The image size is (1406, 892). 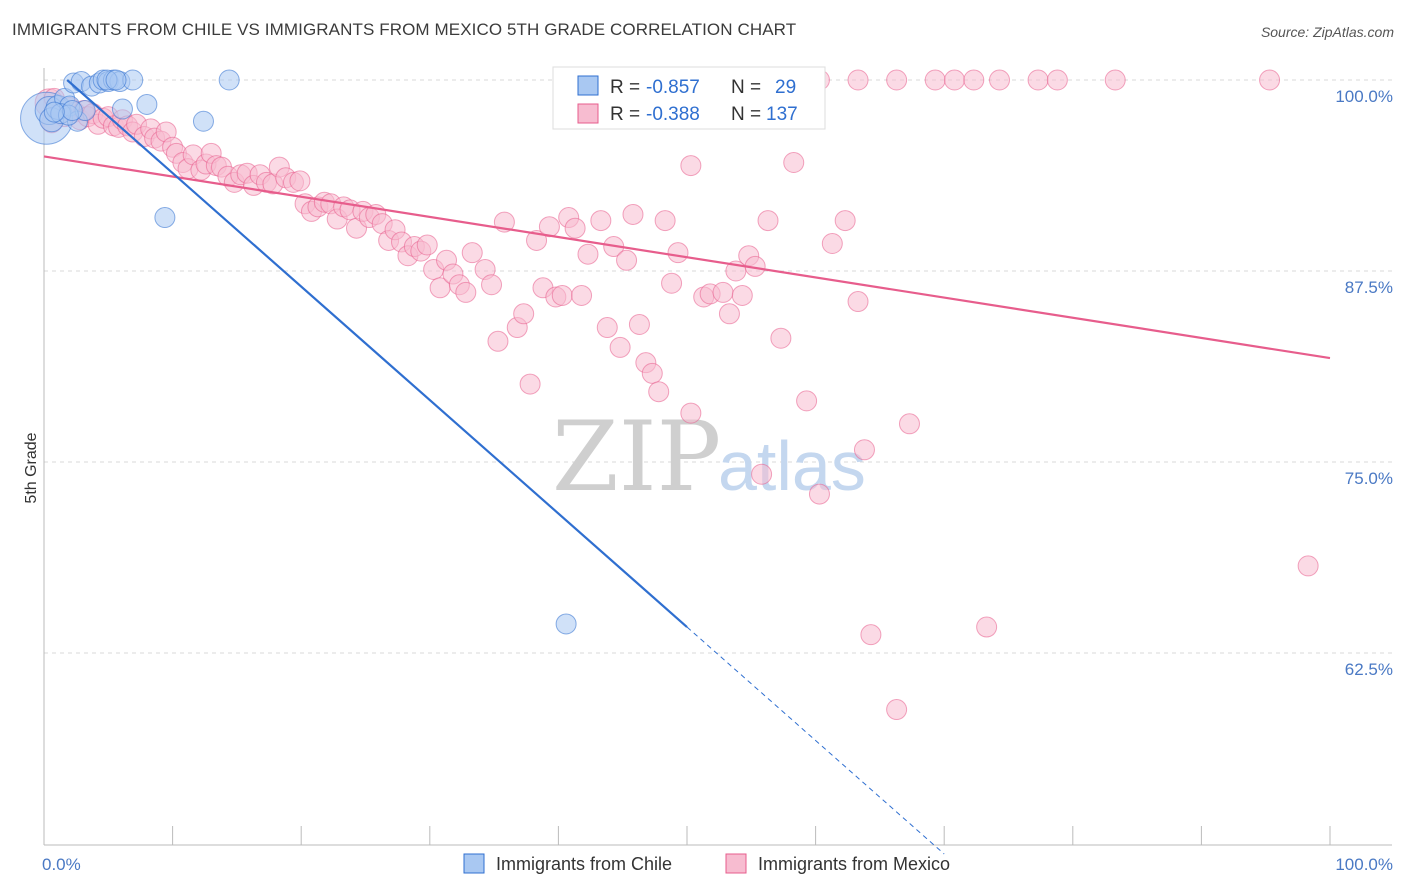 I want to click on bottom-legend-mexico-label: Immigrants from Mexico, so click(x=854, y=864).